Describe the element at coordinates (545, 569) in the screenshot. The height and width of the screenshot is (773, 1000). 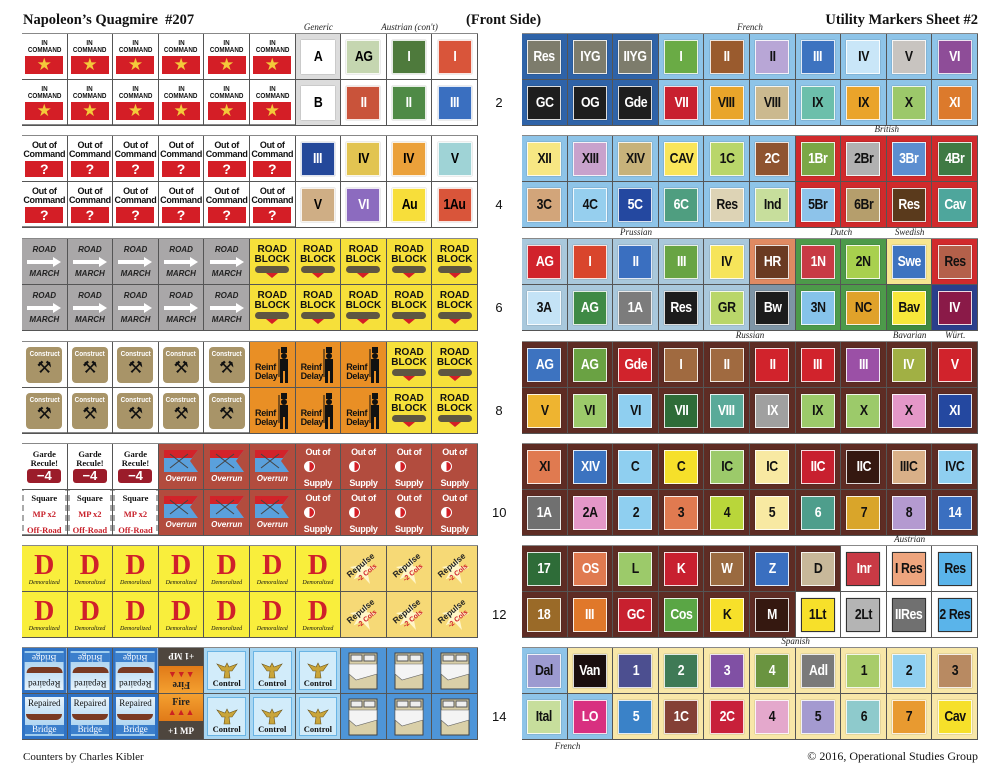
I see `unit-marker-counter: 17` at that location.